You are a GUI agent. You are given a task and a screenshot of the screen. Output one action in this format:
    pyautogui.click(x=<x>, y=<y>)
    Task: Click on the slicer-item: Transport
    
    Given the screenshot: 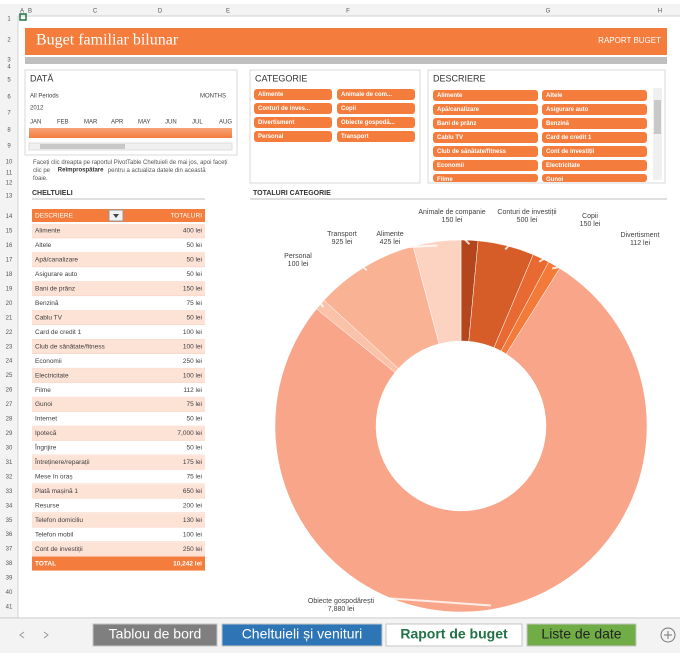 What is the action you would take?
    pyautogui.click(x=355, y=137)
    